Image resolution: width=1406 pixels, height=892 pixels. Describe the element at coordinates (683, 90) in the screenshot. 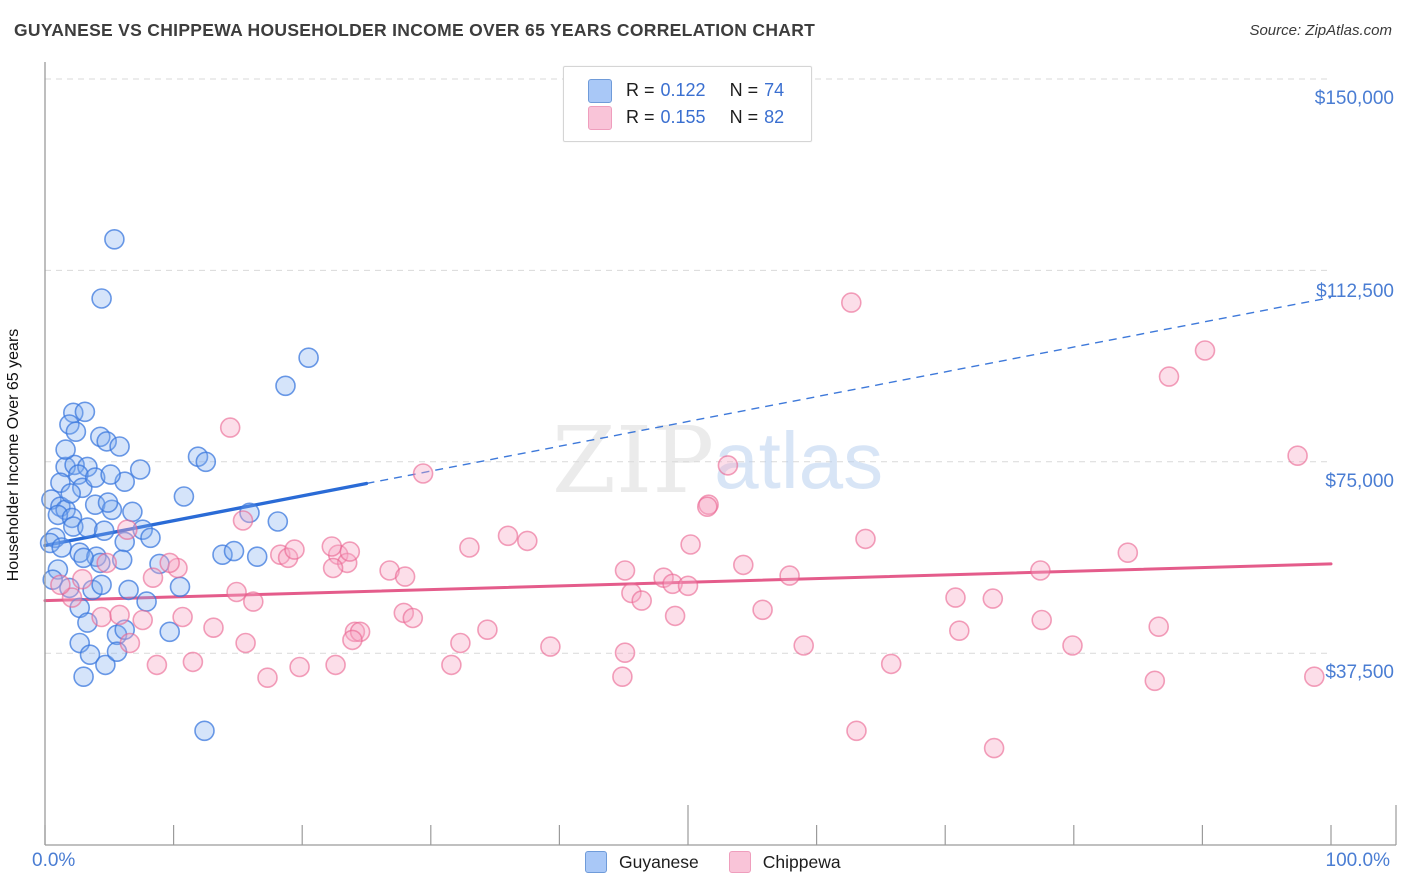

I see `r-value-guyanese: 0.122` at that location.